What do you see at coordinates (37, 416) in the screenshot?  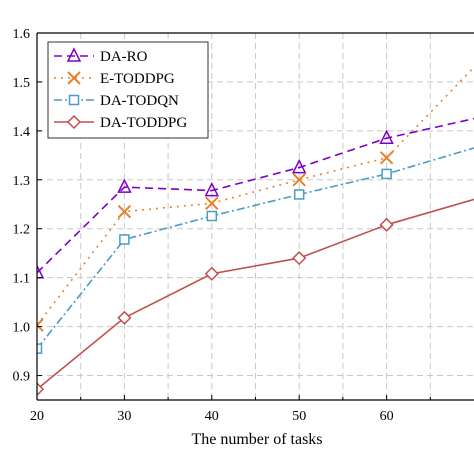 I see `x-tick-label: 20` at bounding box center [37, 416].